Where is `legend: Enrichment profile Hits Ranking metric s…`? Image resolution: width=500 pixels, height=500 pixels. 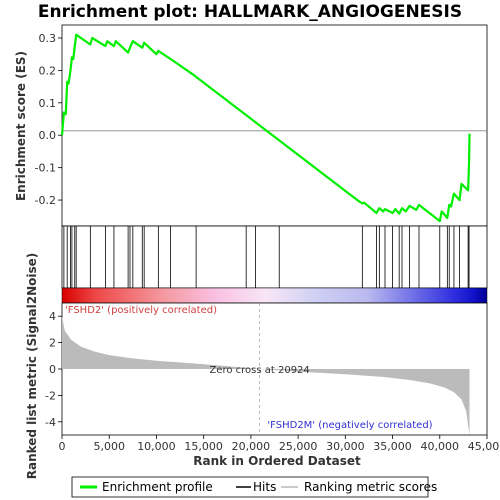 legend: Enrichment profile Hits Ranking metric s… is located at coordinates (254, 487).